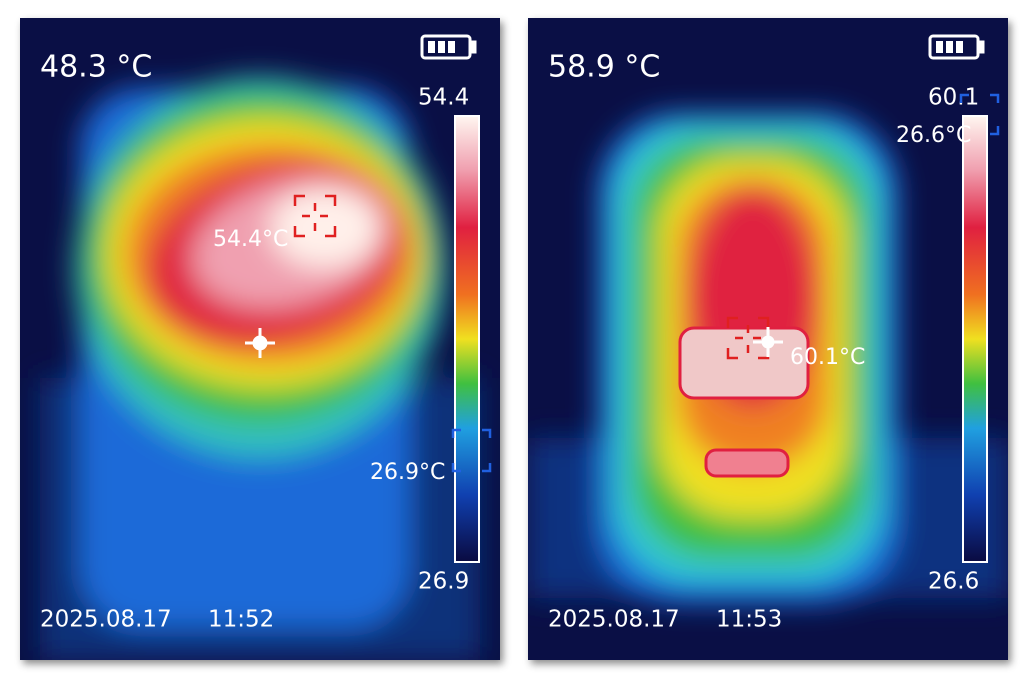  What do you see at coordinates (96, 67) in the screenshot?
I see `temperature: 48.3 °C` at bounding box center [96, 67].